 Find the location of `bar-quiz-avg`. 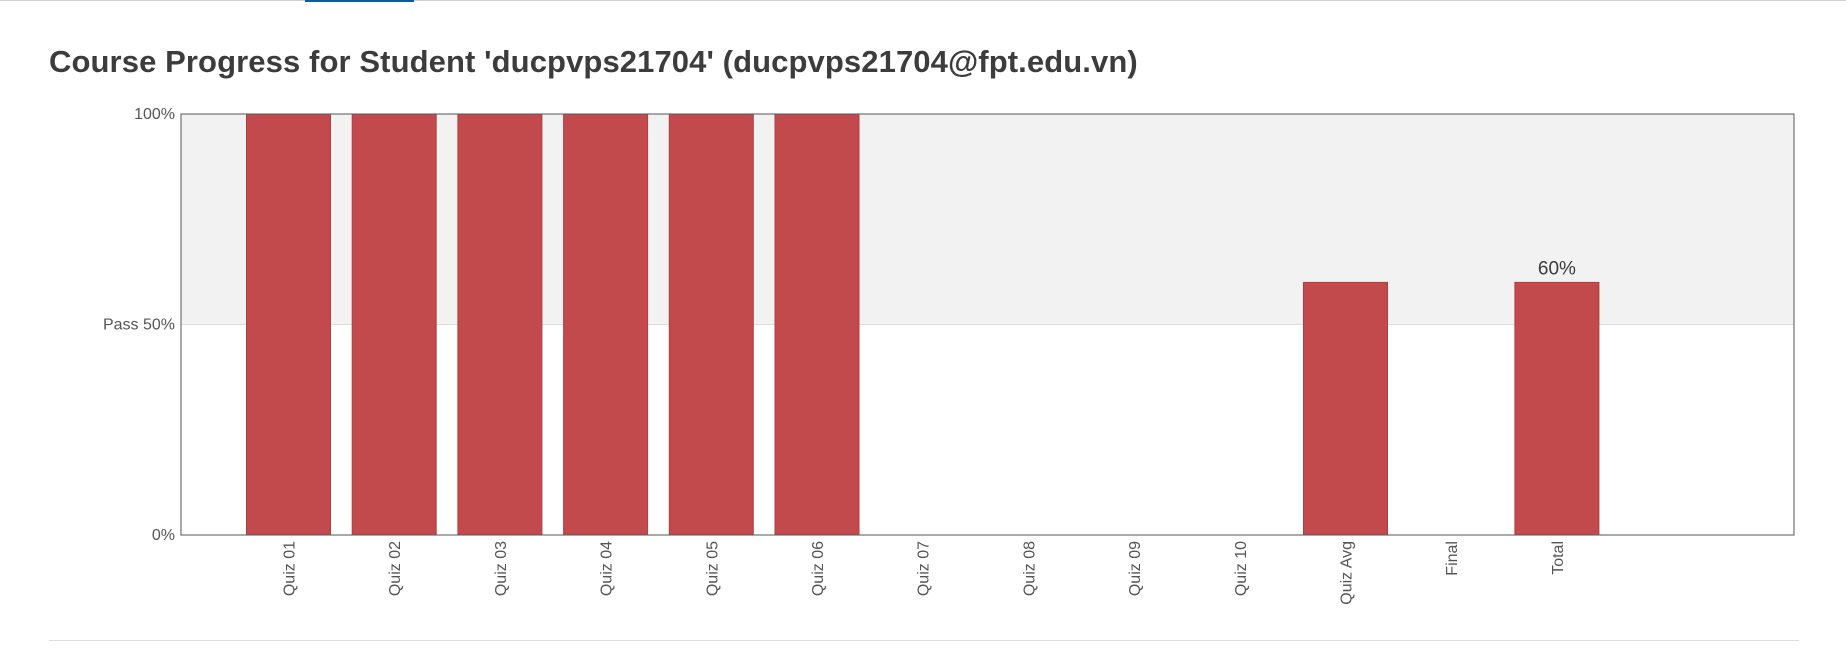

bar-quiz-avg is located at coordinates (1345, 408).